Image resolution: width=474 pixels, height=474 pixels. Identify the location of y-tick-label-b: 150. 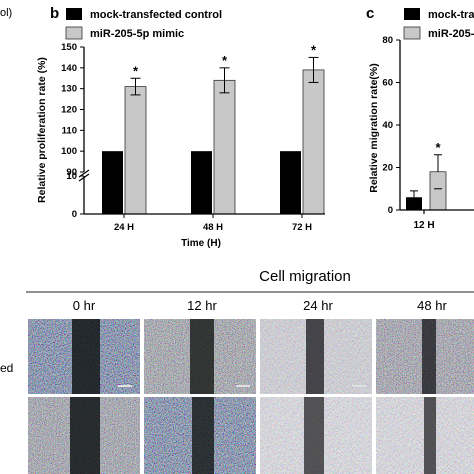
(69, 47).